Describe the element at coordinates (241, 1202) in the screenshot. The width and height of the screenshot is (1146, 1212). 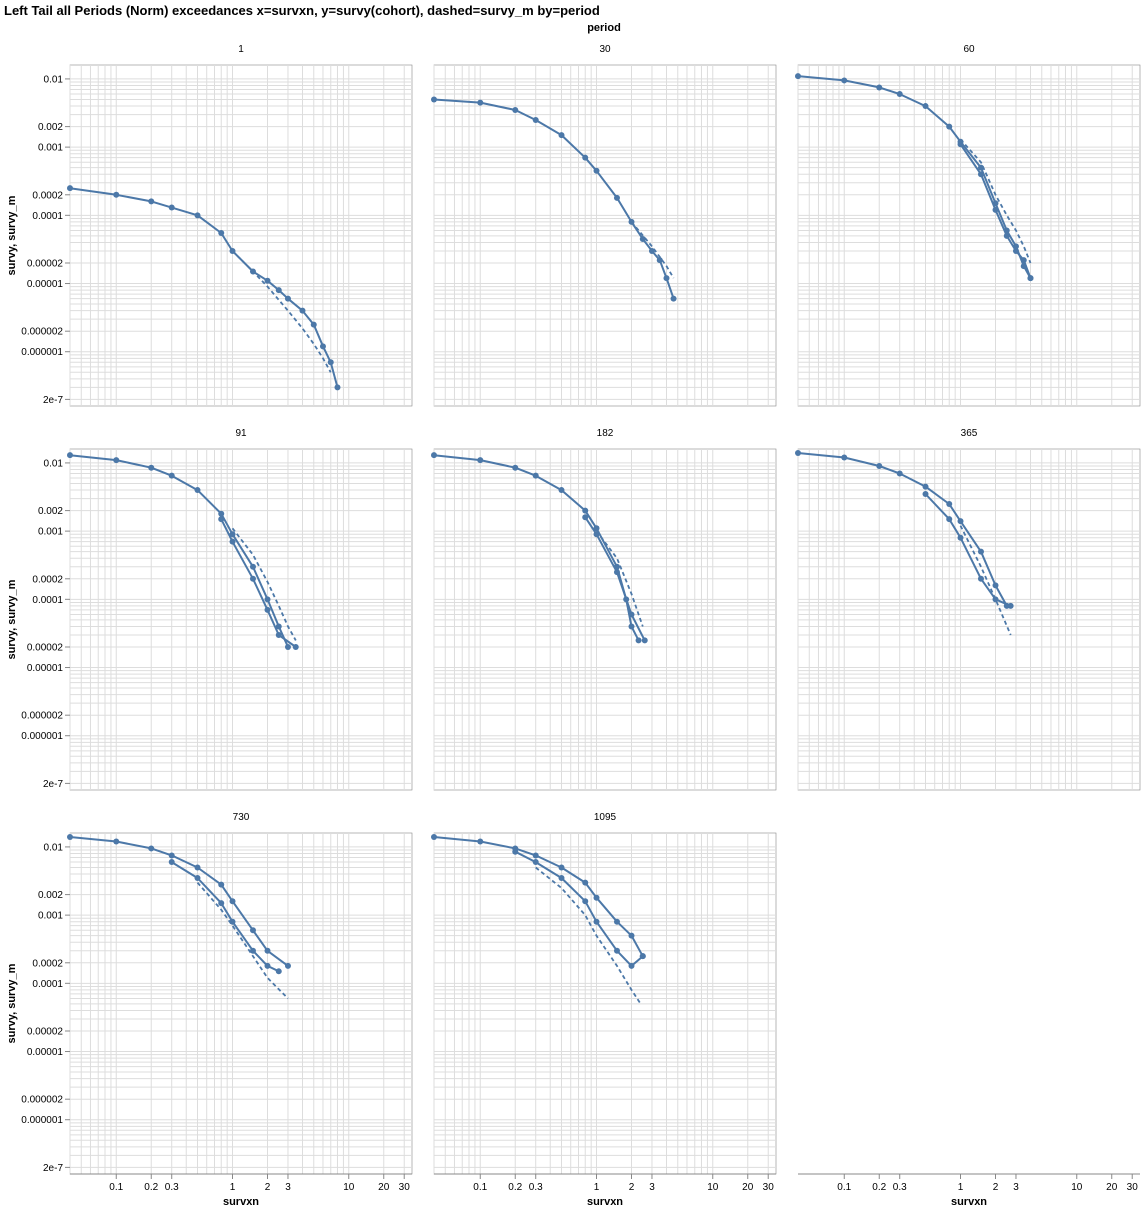
I see `x-axis-title: survxn` at that location.